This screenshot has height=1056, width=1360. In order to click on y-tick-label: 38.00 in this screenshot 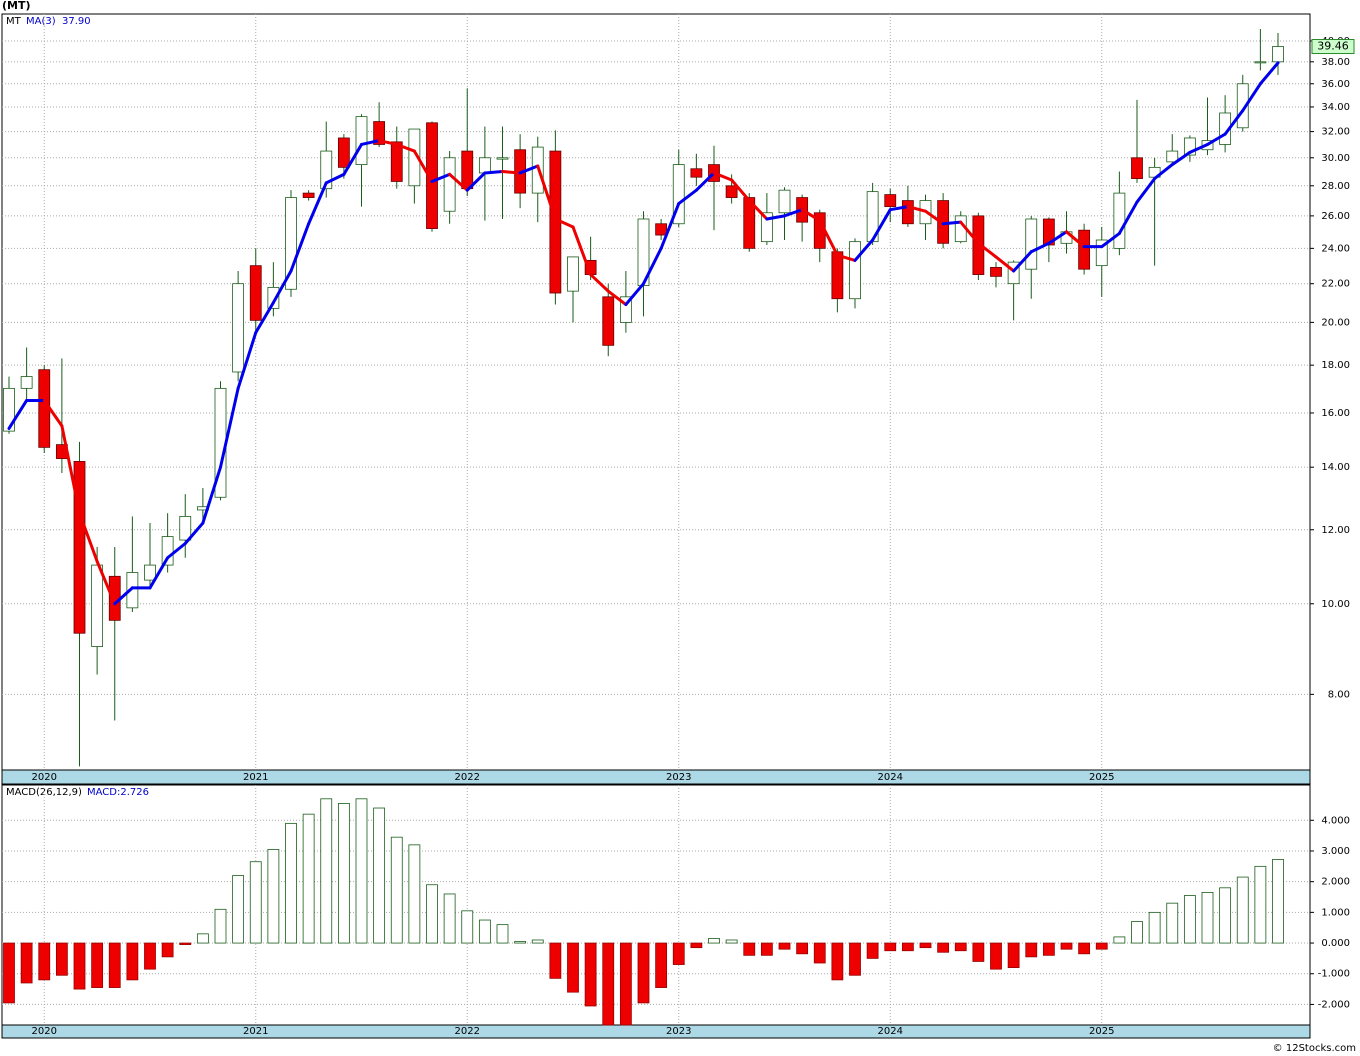, I will do `click(1335, 62)`.